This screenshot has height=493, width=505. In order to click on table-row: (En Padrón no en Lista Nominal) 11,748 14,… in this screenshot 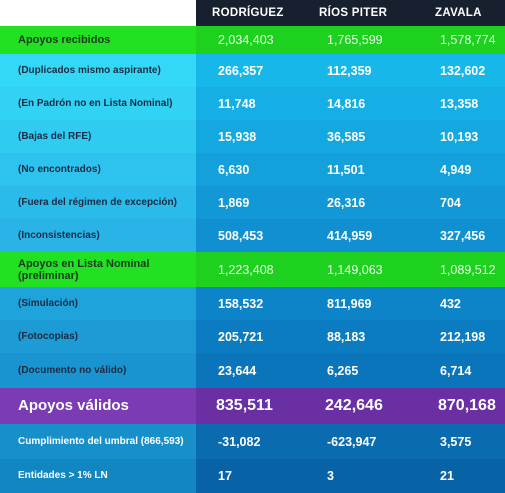, I will do `click(252, 103)`.